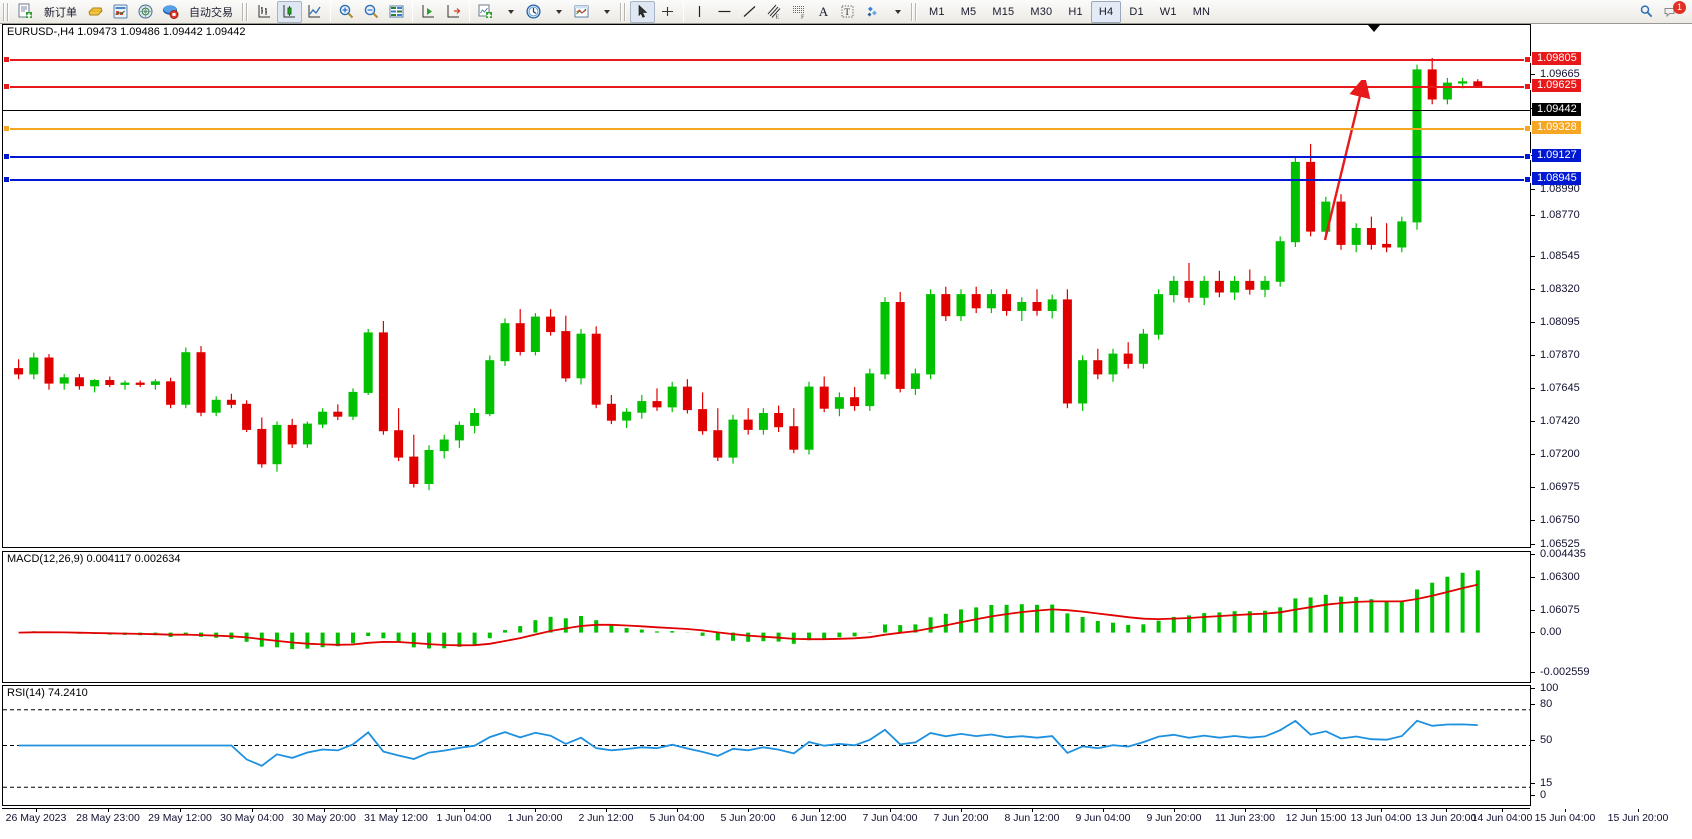 Image resolution: width=1692 pixels, height=839 pixels. What do you see at coordinates (289, 11) in the screenshot?
I see `candlestick-chart-button` at bounding box center [289, 11].